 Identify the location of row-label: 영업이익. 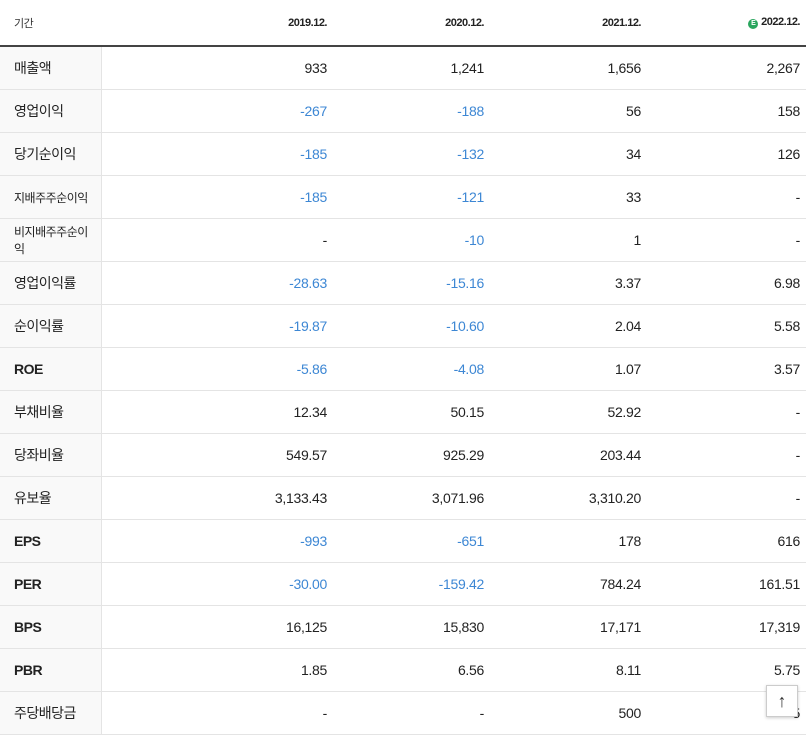
(51, 111).